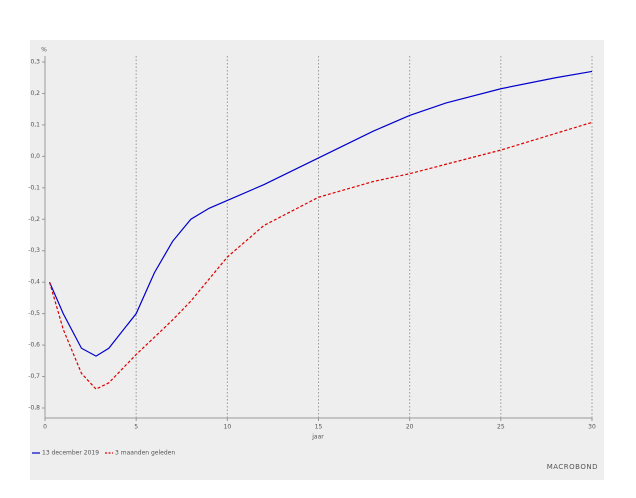 Image resolution: width=636 pixels, height=498 pixels. I want to click on y-tick-label: -0,3, so click(34, 250).